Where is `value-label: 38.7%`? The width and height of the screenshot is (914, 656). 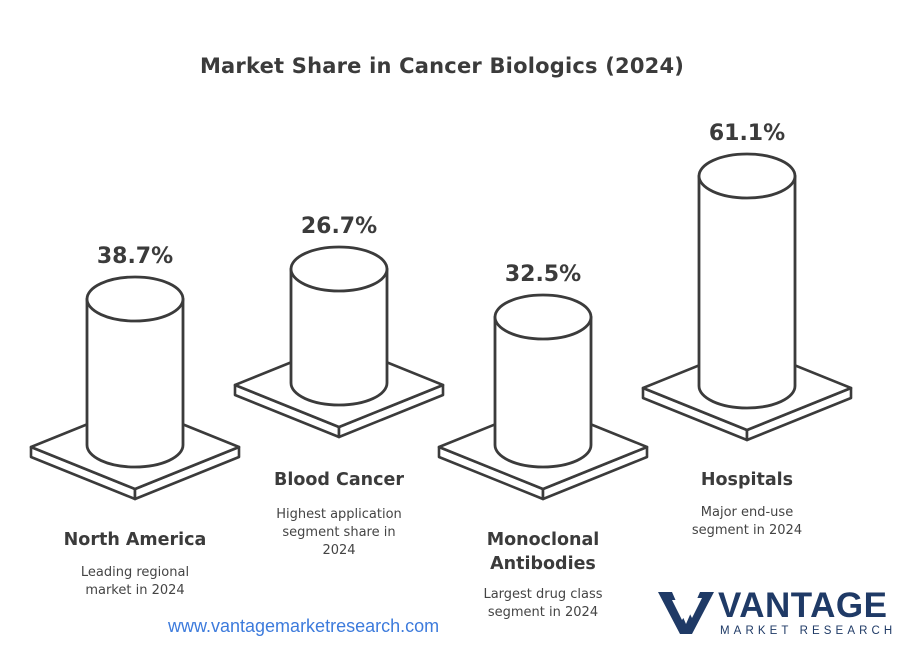
value-label: 38.7% is located at coordinates (135, 256).